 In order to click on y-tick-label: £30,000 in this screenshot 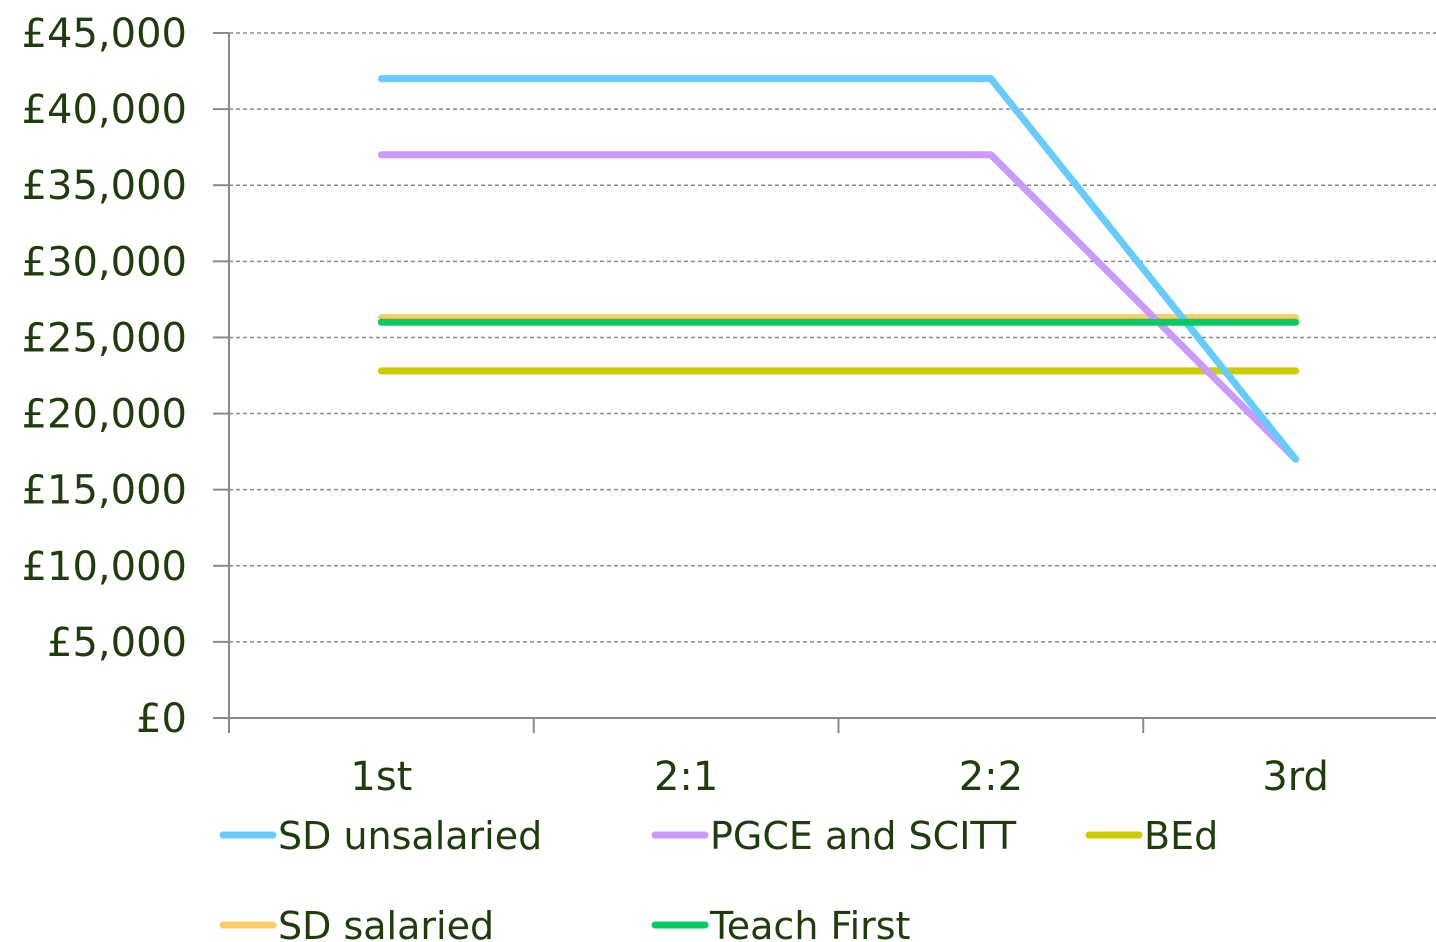, I will do `click(104, 262)`.